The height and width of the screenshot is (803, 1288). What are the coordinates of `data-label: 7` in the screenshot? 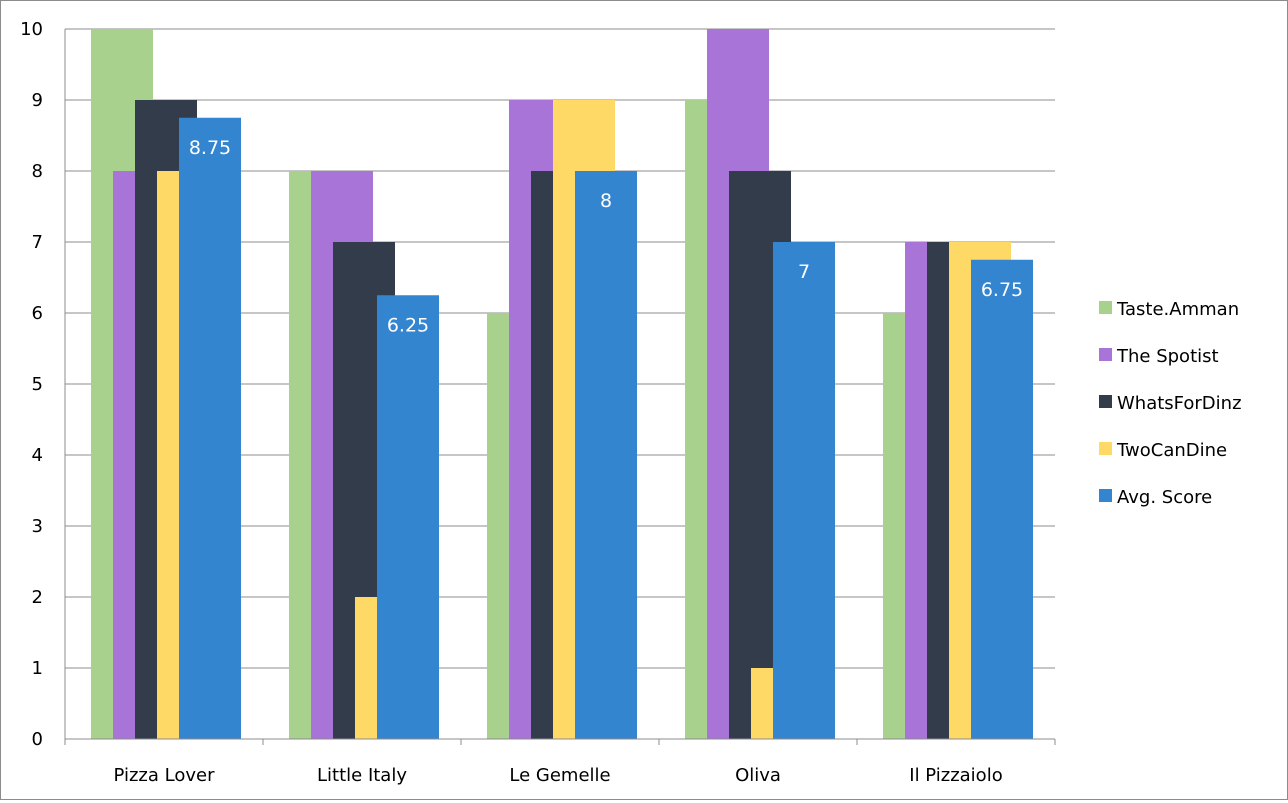 It's located at (804, 272).